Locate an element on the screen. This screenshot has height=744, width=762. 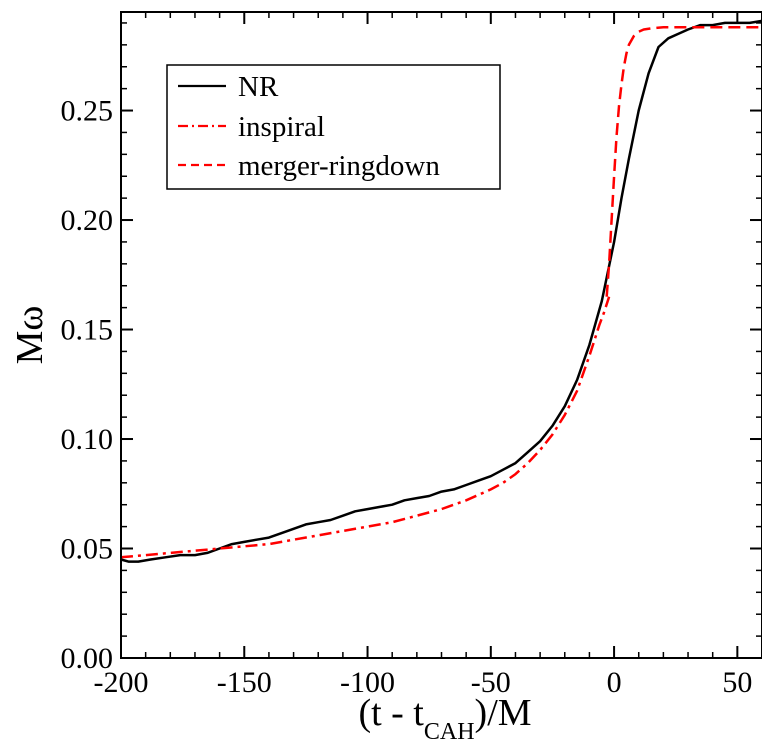
y-tick-label: 0.25 is located at coordinates (87, 111).